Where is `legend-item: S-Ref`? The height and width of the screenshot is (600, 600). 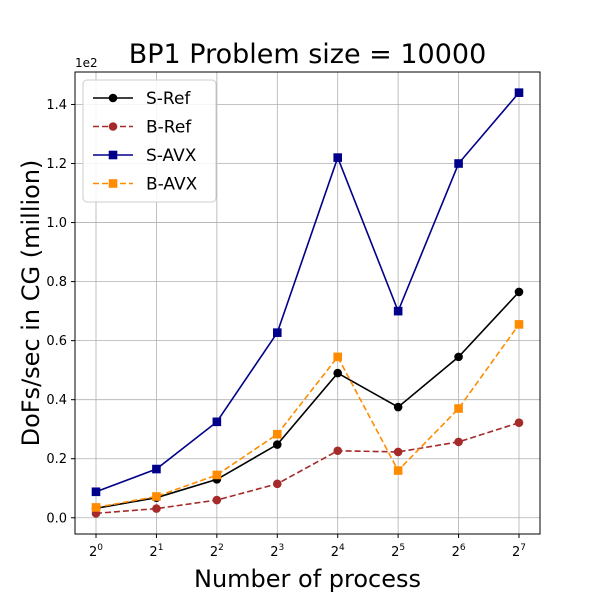
legend-item: S-Ref is located at coordinates (142, 99).